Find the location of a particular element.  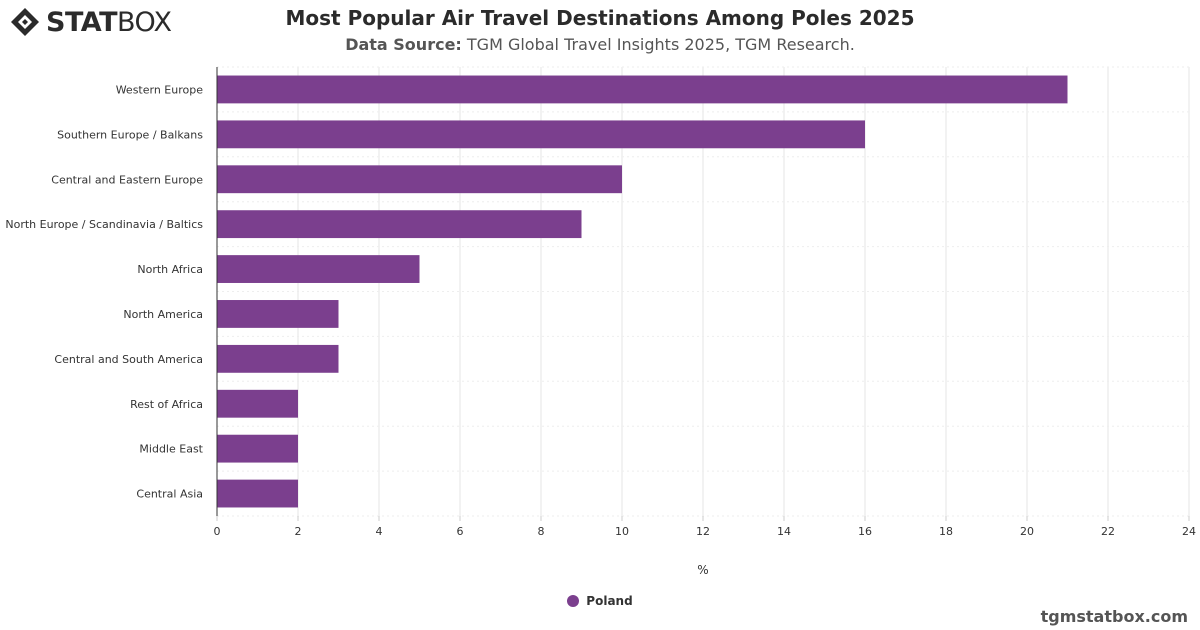

x-tick-label: 6 is located at coordinates (460, 531).